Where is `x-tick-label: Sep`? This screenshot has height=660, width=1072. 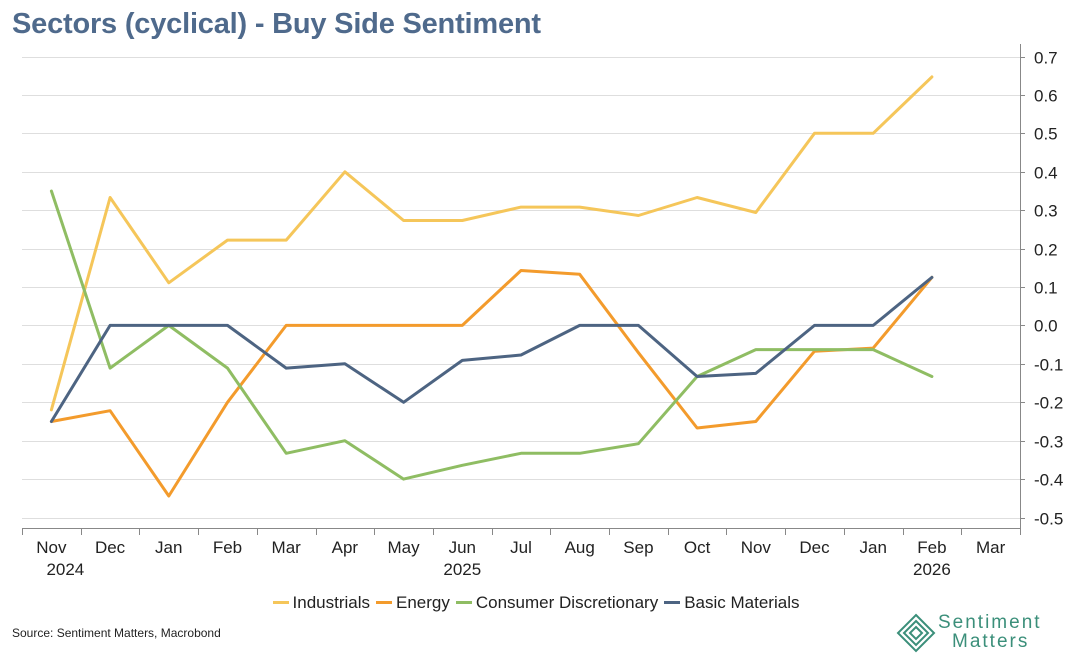
x-tick-label: Sep is located at coordinates (638, 547).